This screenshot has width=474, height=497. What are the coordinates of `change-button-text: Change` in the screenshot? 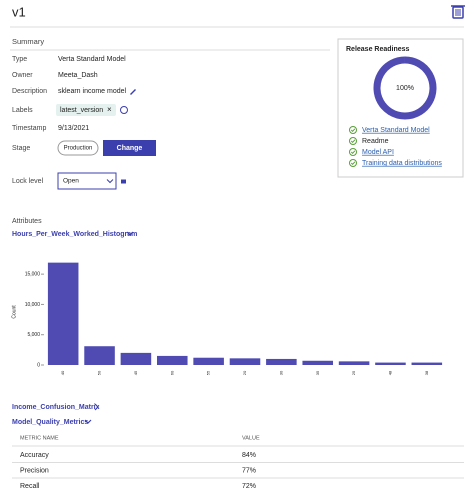 It's located at (130, 148).